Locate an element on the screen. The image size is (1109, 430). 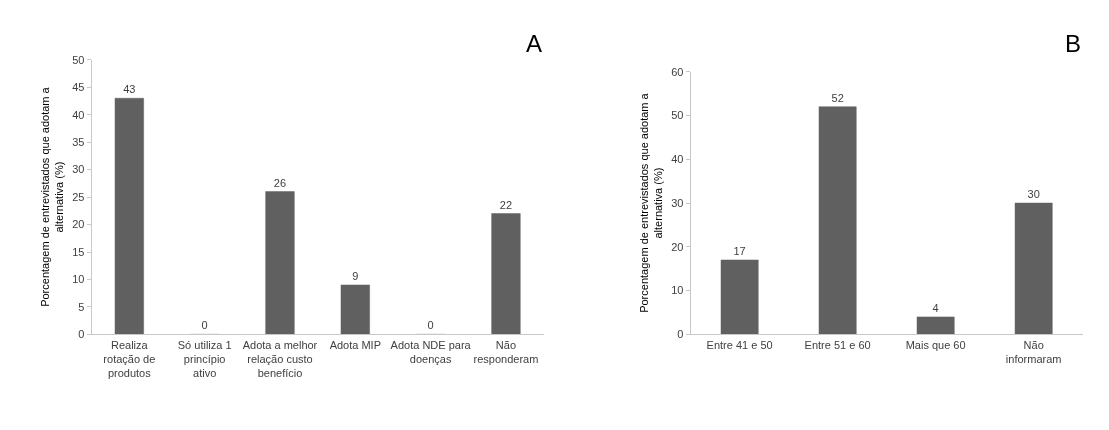
x-tick-label: Realiza rotação de produtos is located at coordinates (129, 359).